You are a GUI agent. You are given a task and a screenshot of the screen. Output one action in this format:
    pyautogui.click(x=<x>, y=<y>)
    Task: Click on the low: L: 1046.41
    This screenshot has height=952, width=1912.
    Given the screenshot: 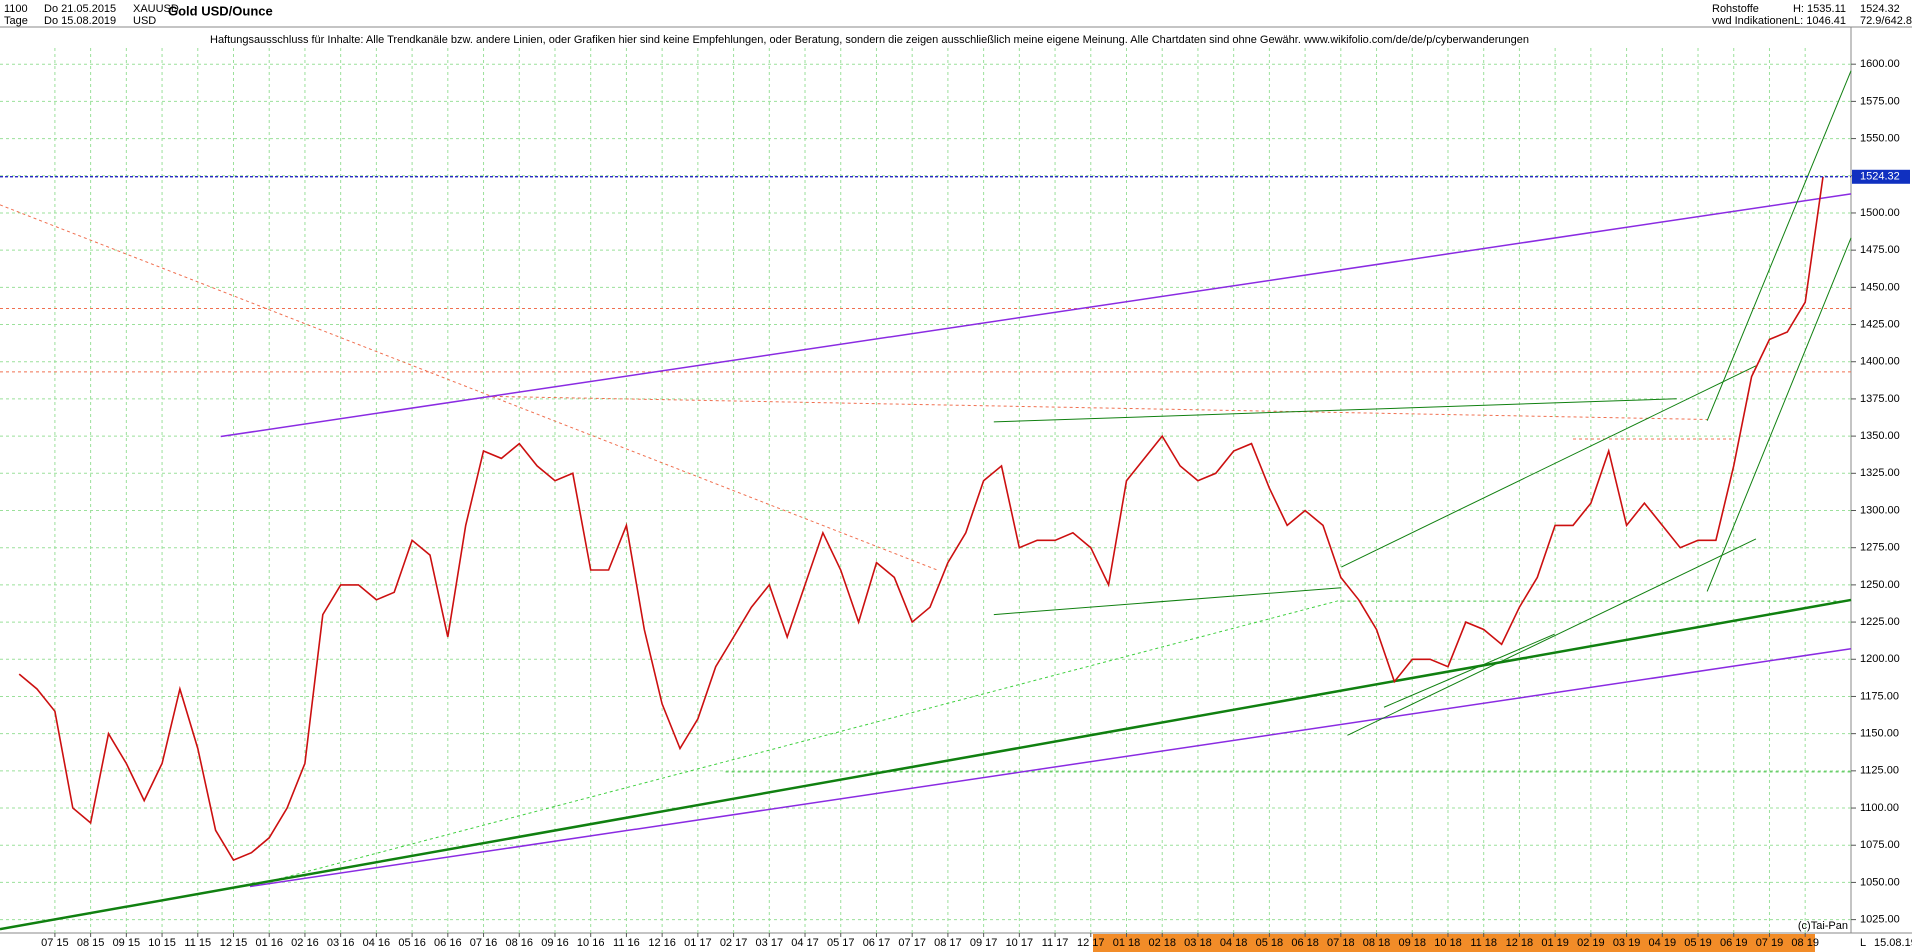 What is the action you would take?
    pyautogui.click(x=1820, y=21)
    